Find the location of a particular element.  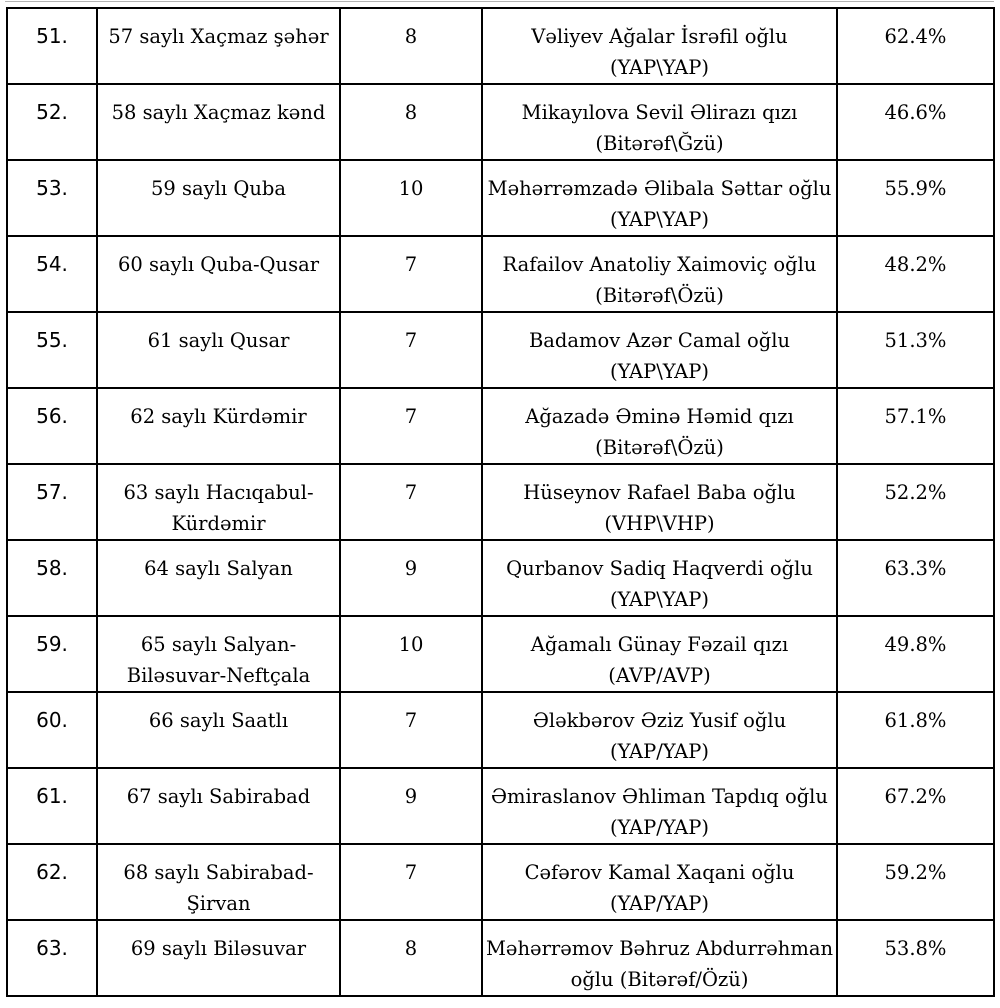

row-number-cell-text: 55. is located at coordinates (52, 340).